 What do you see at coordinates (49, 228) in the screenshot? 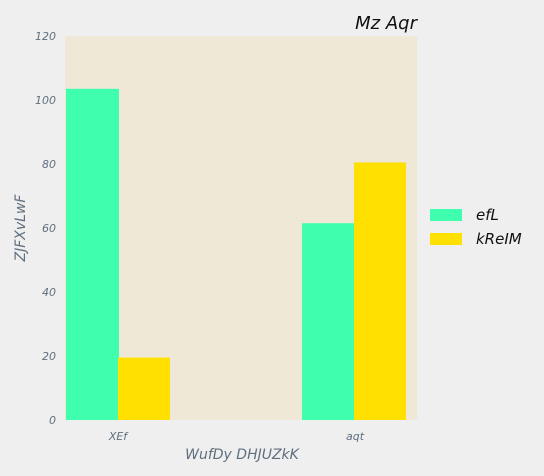
I see `y-tick-label: 60` at bounding box center [49, 228].